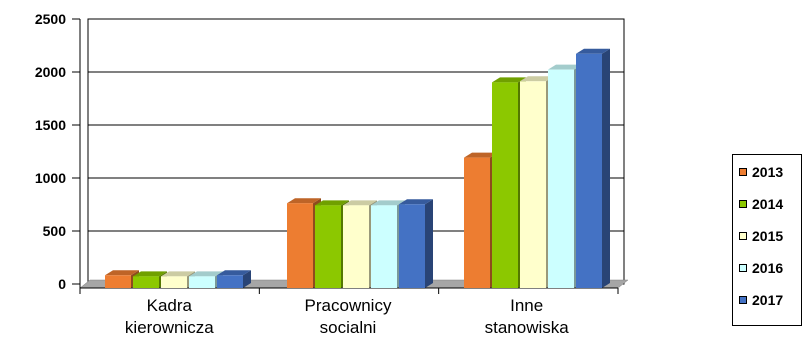  I want to click on x-category-label: Inne, so click(526, 305).